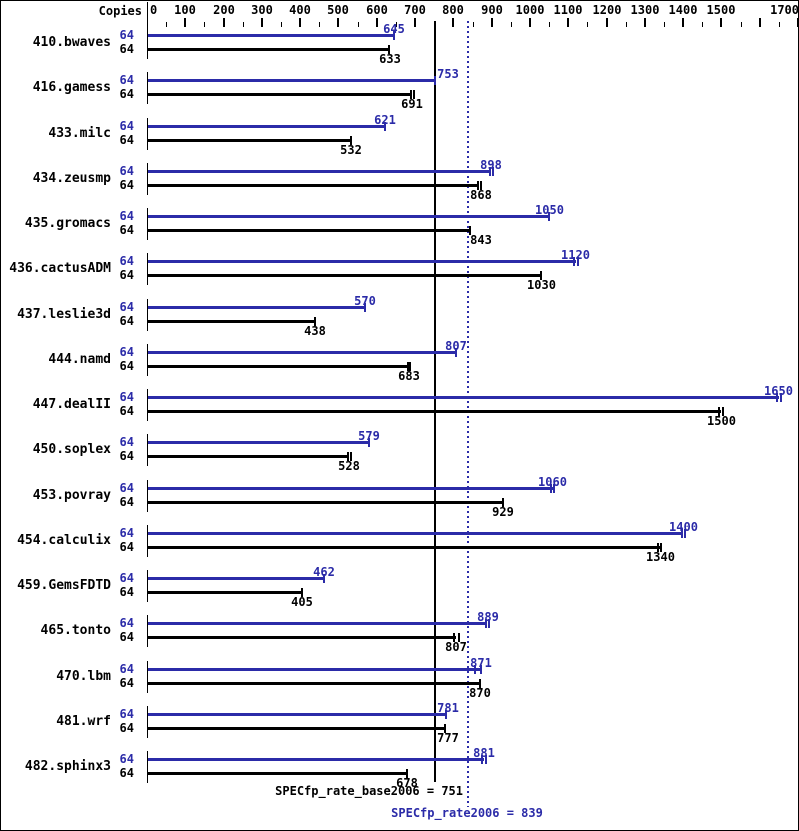  Describe the element at coordinates (224, 10) in the screenshot. I see `axis-label: 200` at that location.